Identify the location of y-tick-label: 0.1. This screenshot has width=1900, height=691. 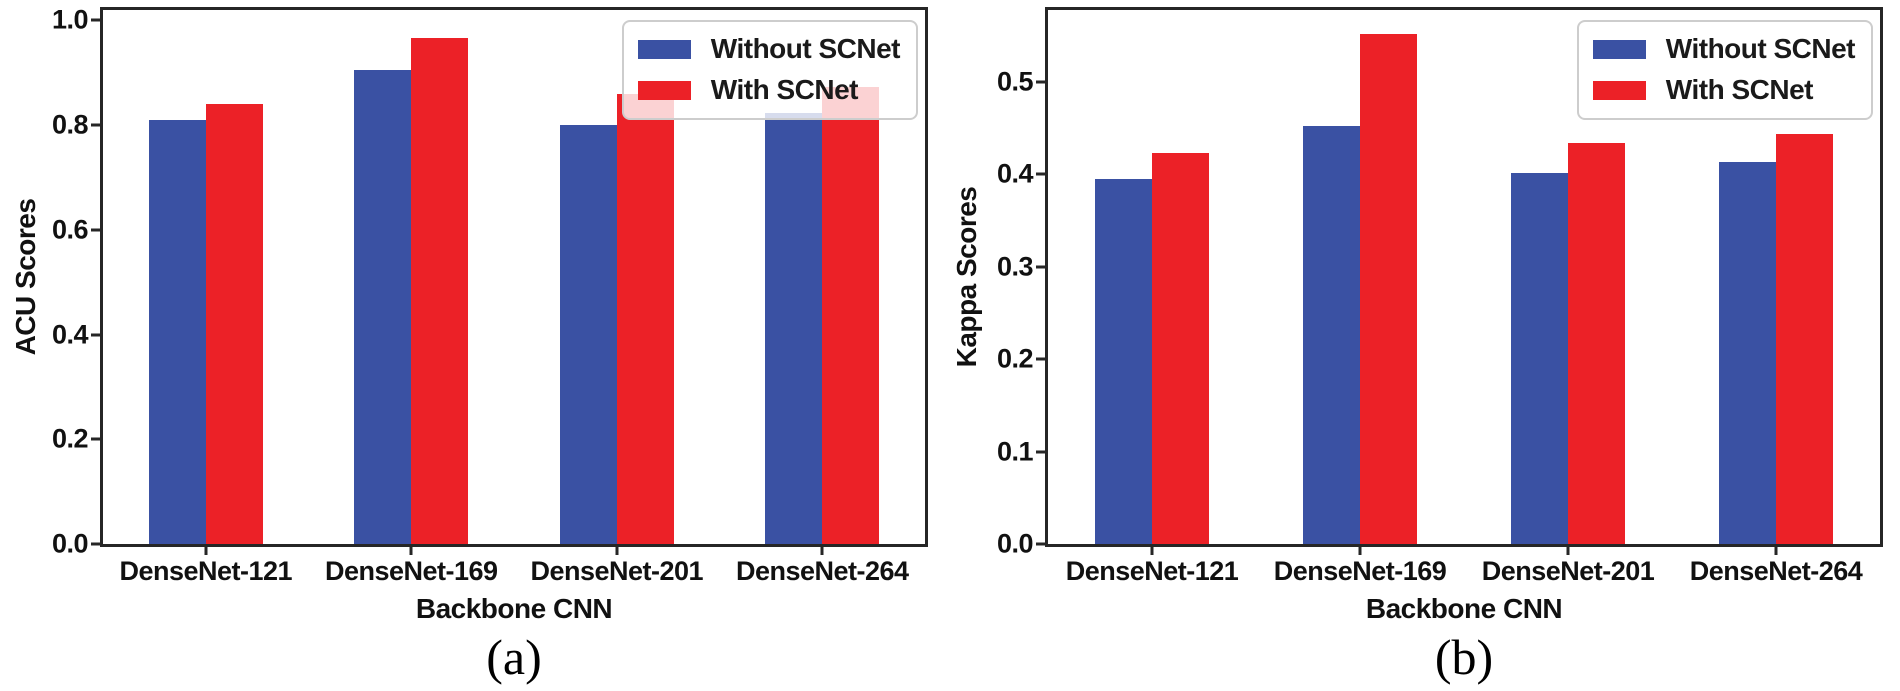
(1015, 451).